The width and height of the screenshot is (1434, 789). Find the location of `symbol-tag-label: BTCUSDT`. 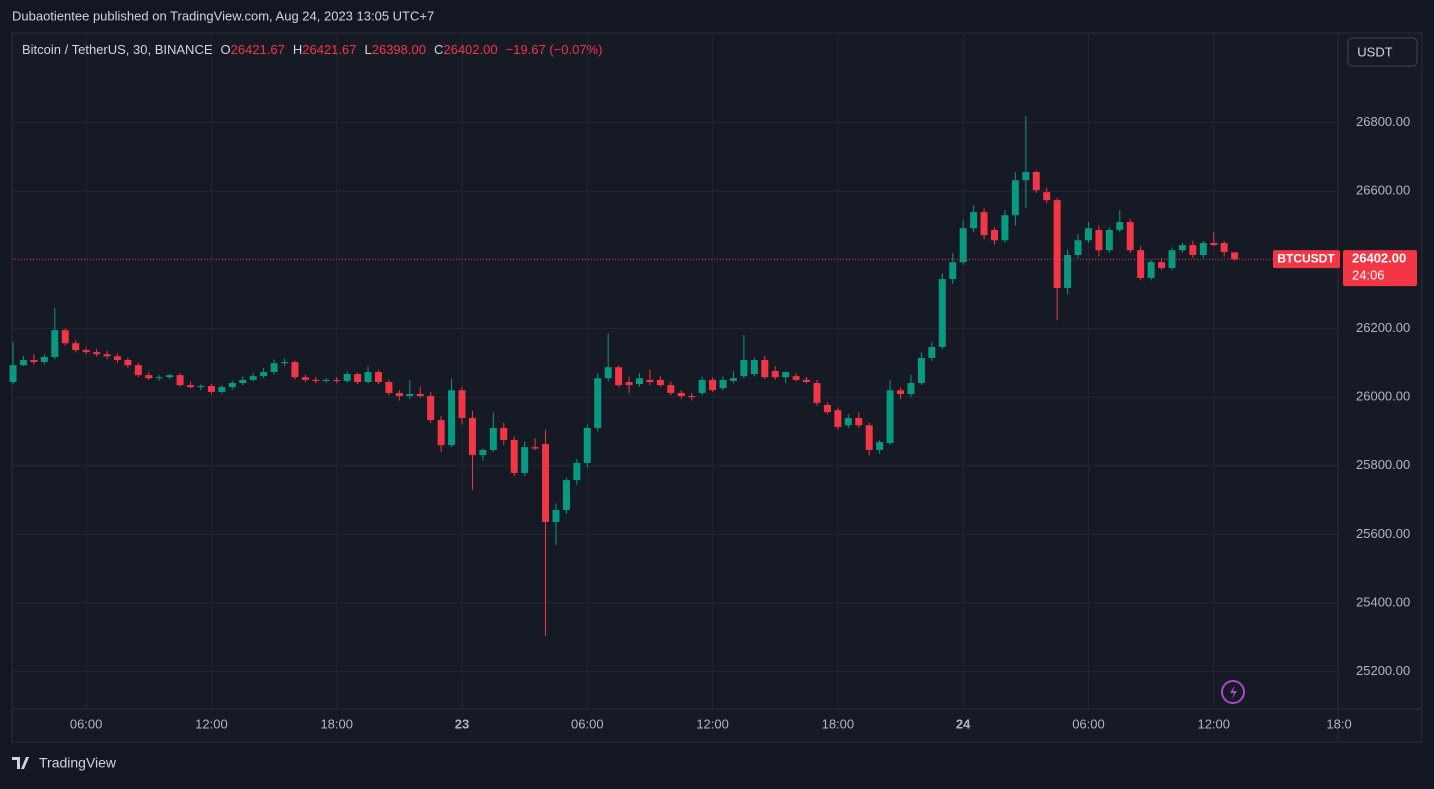

symbol-tag-label: BTCUSDT is located at coordinates (1306, 258).